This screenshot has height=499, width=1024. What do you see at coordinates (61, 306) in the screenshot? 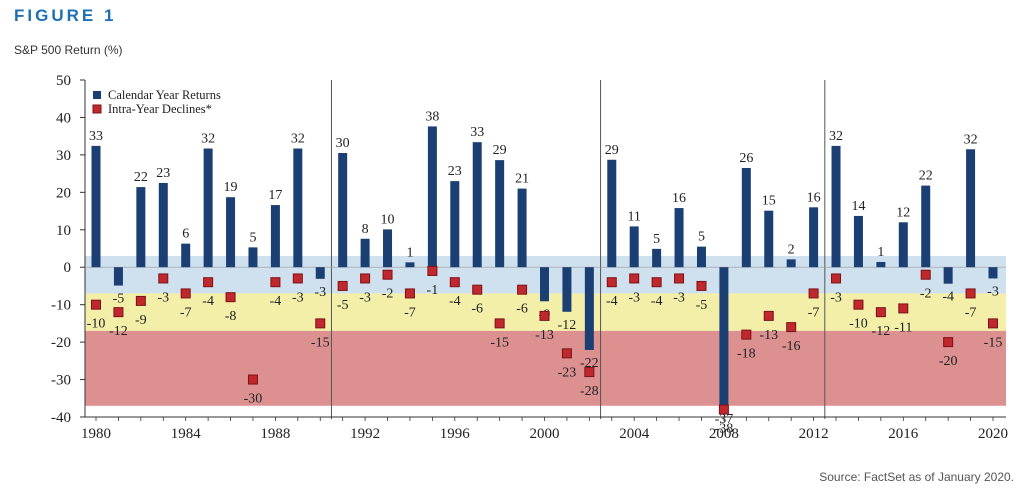
I see `y-tick-label: -10` at bounding box center [61, 306].